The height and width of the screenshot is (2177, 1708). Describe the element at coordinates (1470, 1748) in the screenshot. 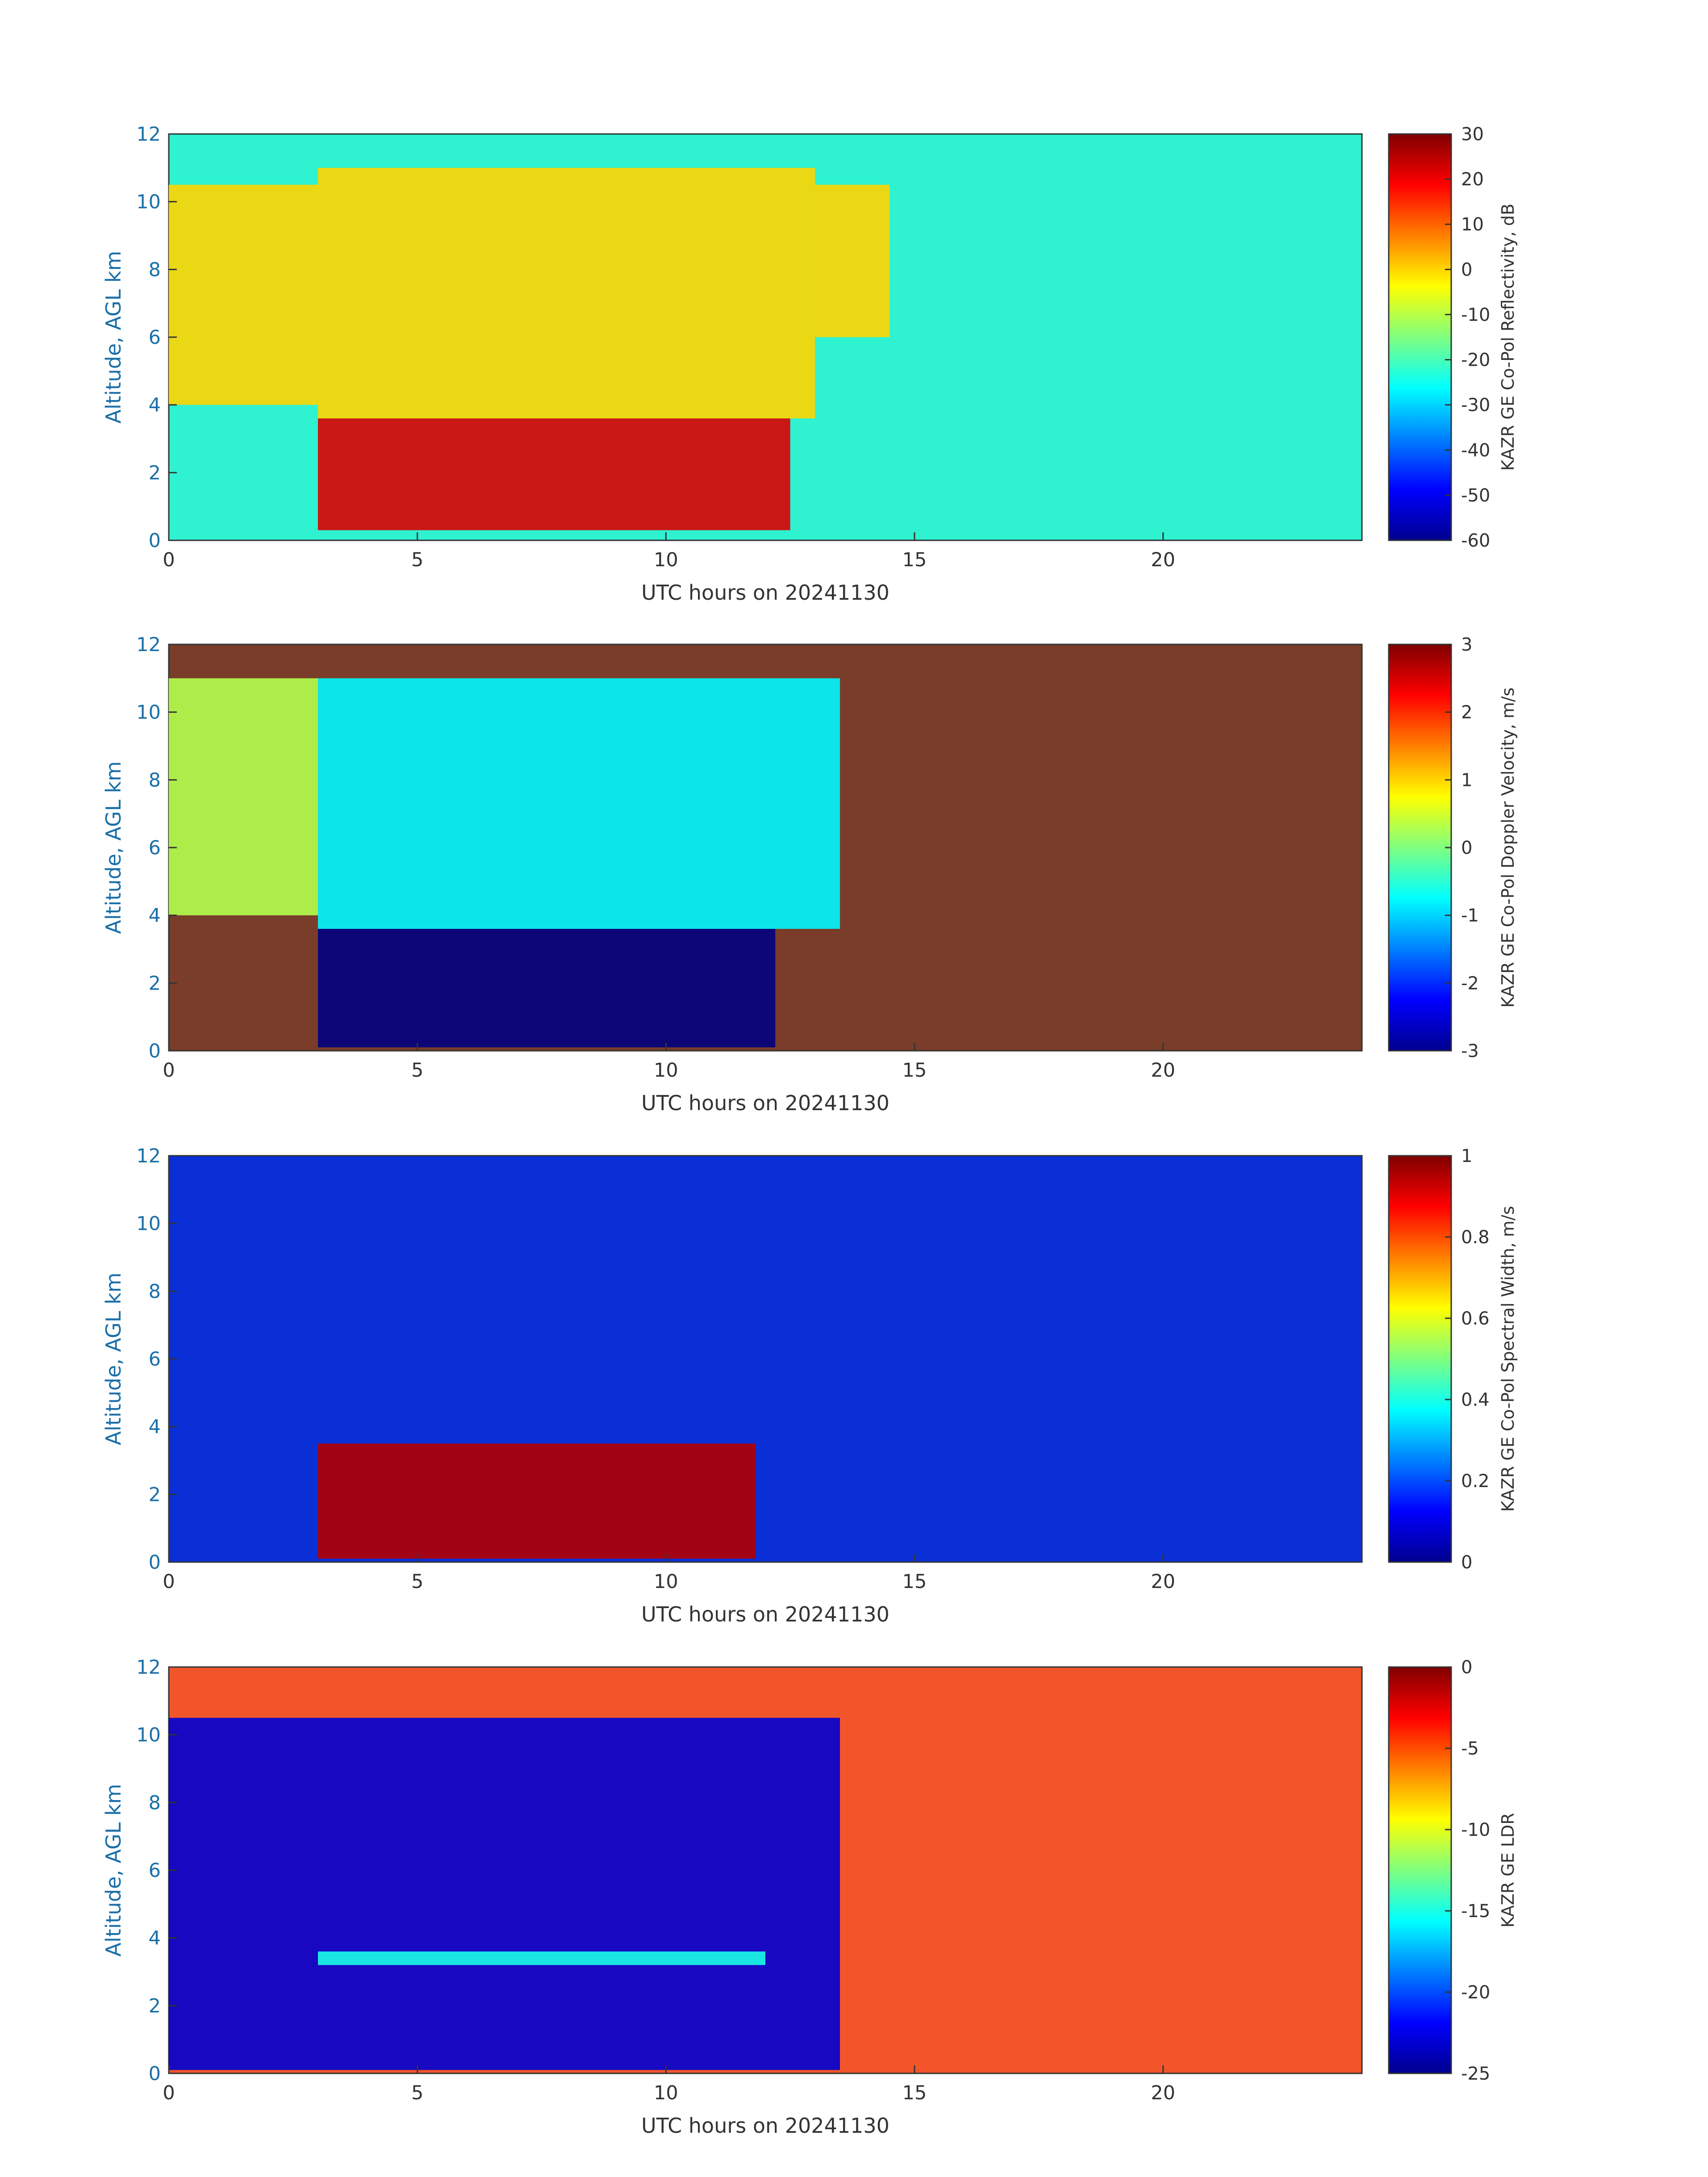

I see `colorbar-tick-label: -5` at that location.